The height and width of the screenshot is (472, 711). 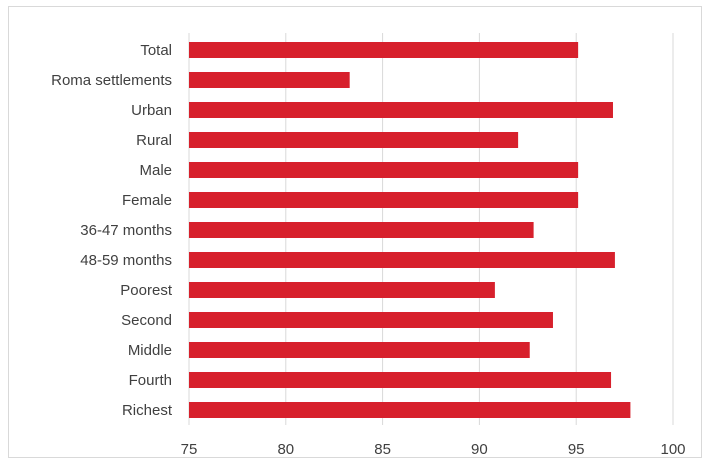 What do you see at coordinates (147, 200) in the screenshot?
I see `category-label: Female` at bounding box center [147, 200].